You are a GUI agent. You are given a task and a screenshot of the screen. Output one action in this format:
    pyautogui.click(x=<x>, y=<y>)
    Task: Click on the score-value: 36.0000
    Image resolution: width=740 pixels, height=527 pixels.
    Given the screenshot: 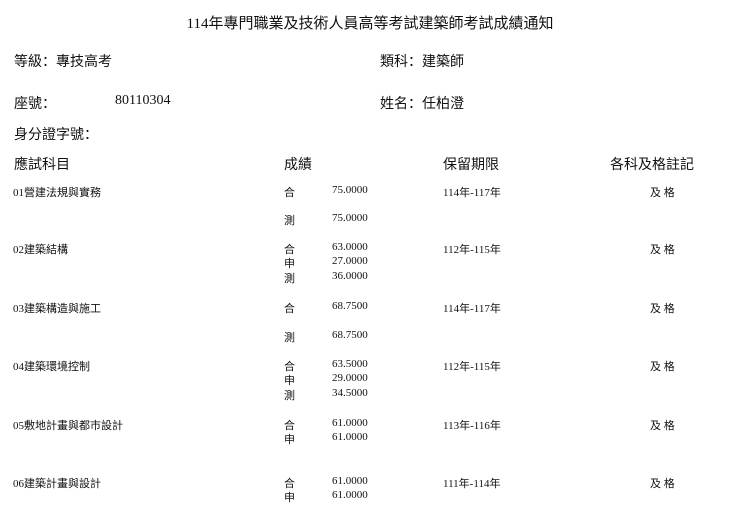 What is the action you would take?
    pyautogui.click(x=350, y=276)
    